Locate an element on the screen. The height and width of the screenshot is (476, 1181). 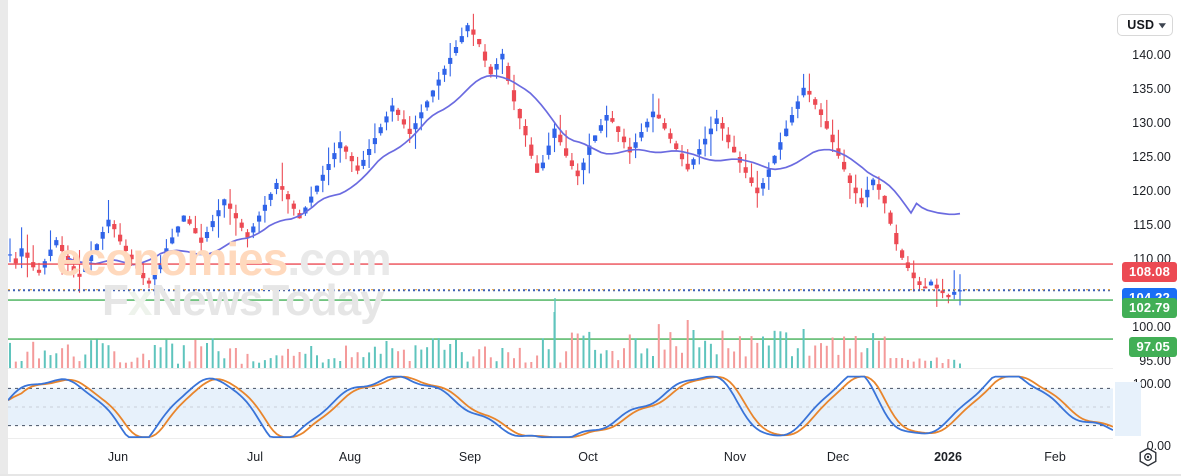
panel-divider is located at coordinates (594, 368).